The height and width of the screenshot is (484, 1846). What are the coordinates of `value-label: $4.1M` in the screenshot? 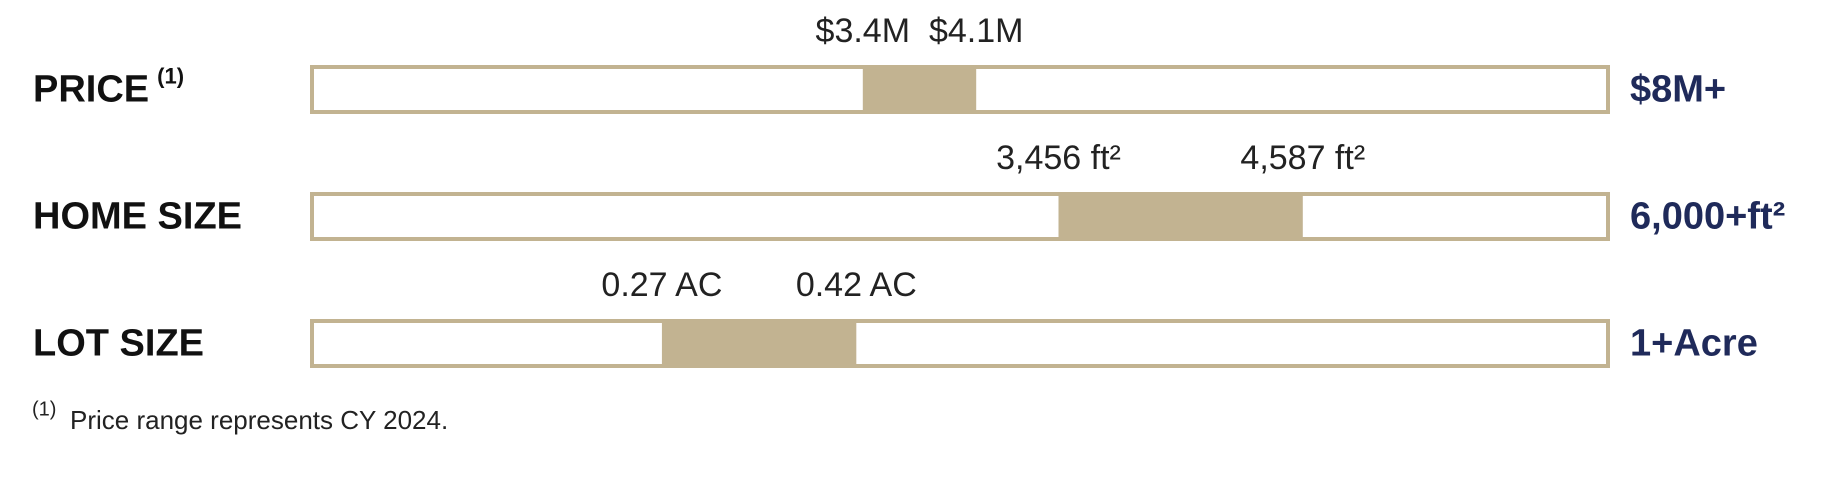 It's located at (976, 31).